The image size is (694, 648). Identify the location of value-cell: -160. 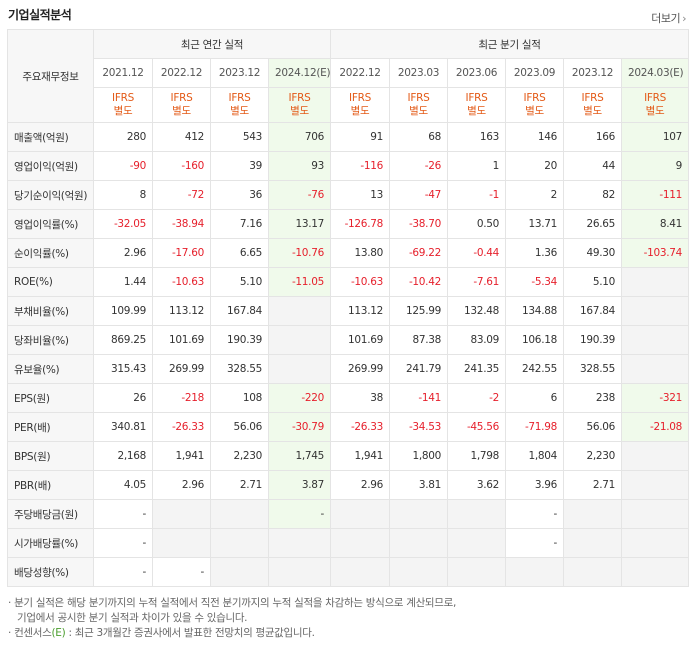
(181, 166).